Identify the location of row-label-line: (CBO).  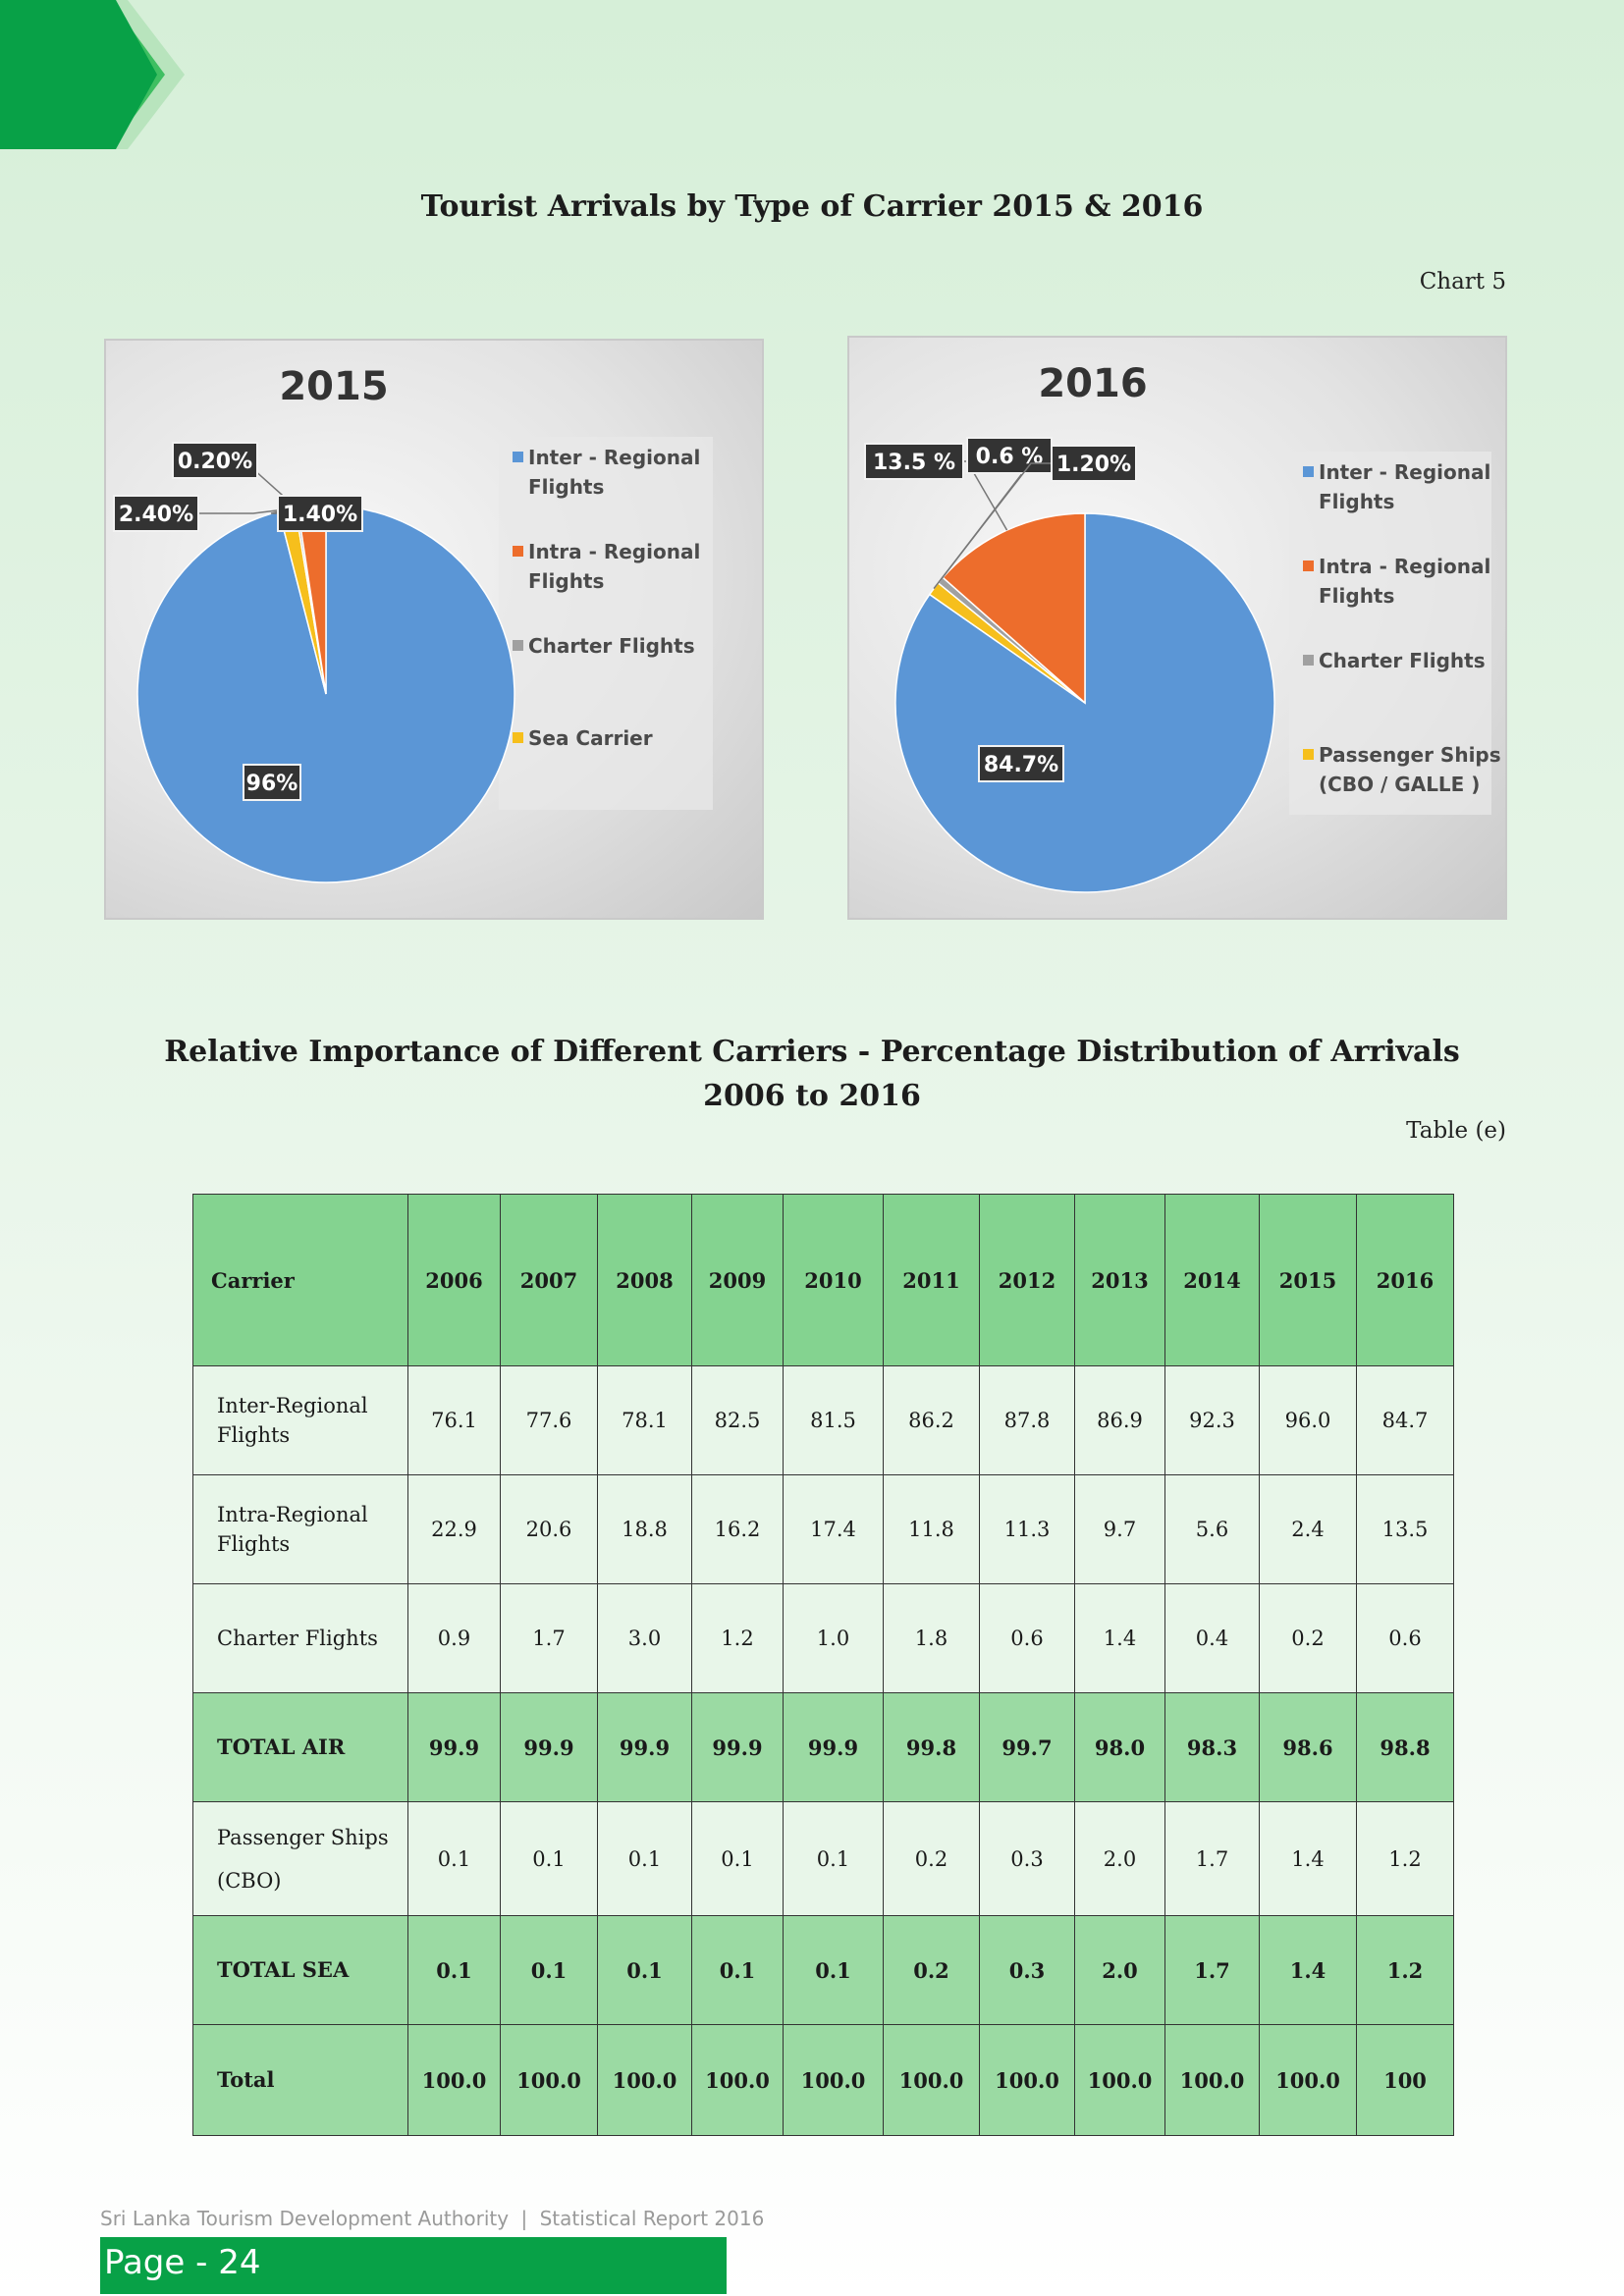
(249, 1880).